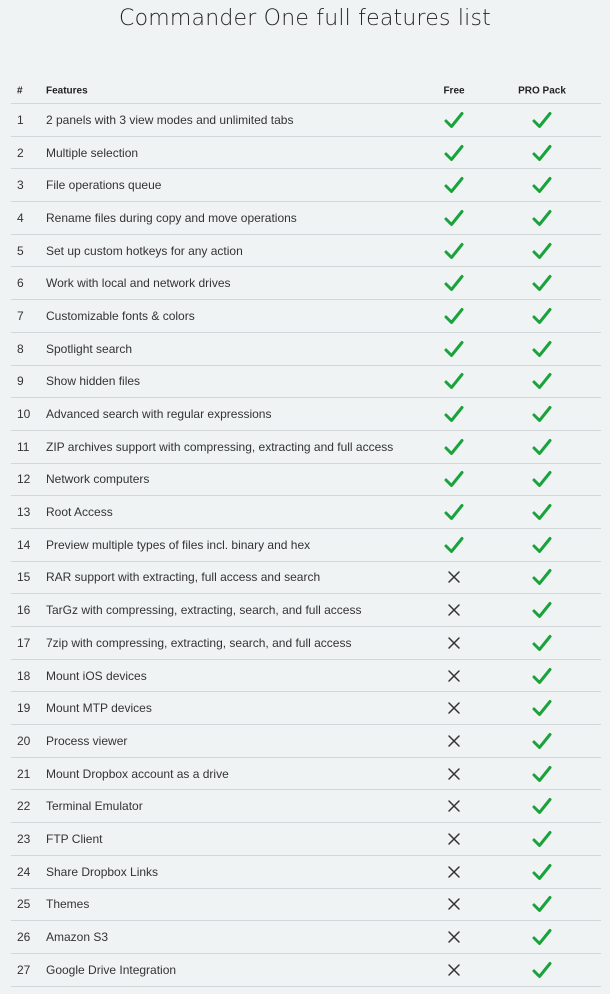 The image size is (610, 994). Describe the element at coordinates (20, 283) in the screenshot. I see `row-number: 6` at that location.